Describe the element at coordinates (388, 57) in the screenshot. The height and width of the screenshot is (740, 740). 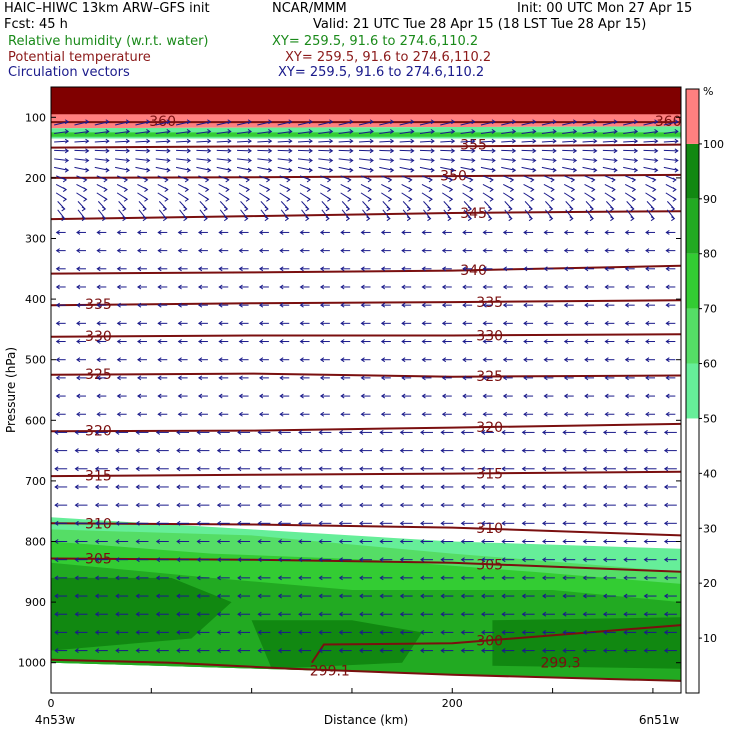
I see `field-theta-xy: XY= 259.5, 91.6 to 274.6,110.2` at that location.